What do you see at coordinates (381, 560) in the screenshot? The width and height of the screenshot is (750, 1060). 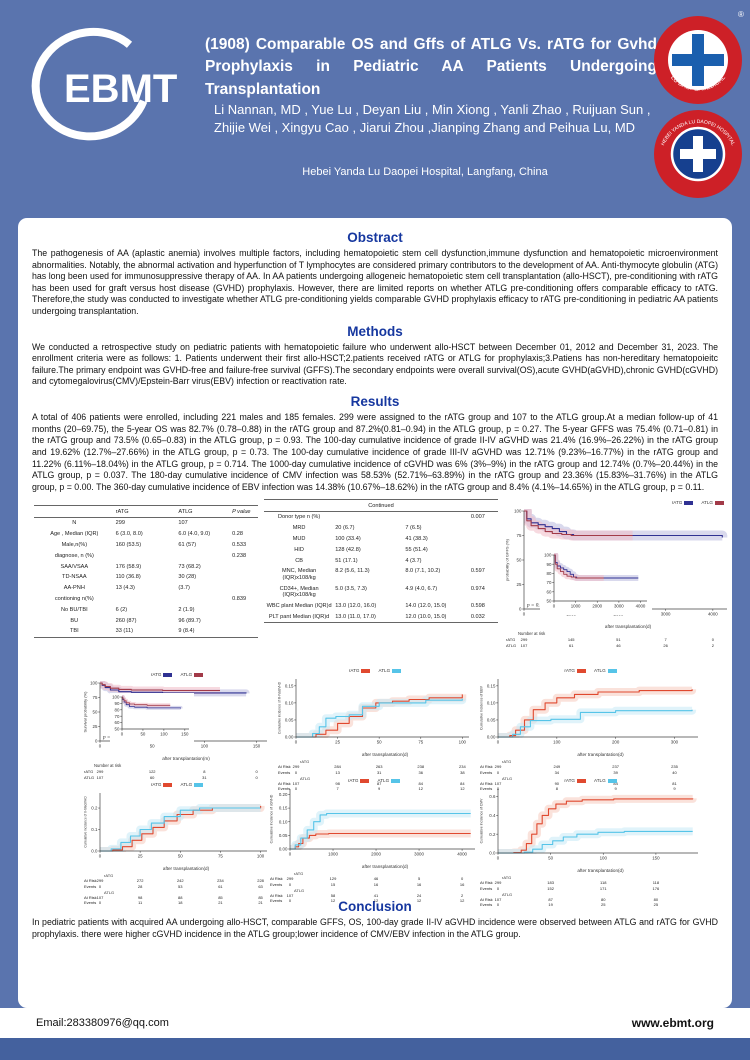 I see `table-row: CB 51 (17.1) 4 (3.7)` at bounding box center [381, 560].